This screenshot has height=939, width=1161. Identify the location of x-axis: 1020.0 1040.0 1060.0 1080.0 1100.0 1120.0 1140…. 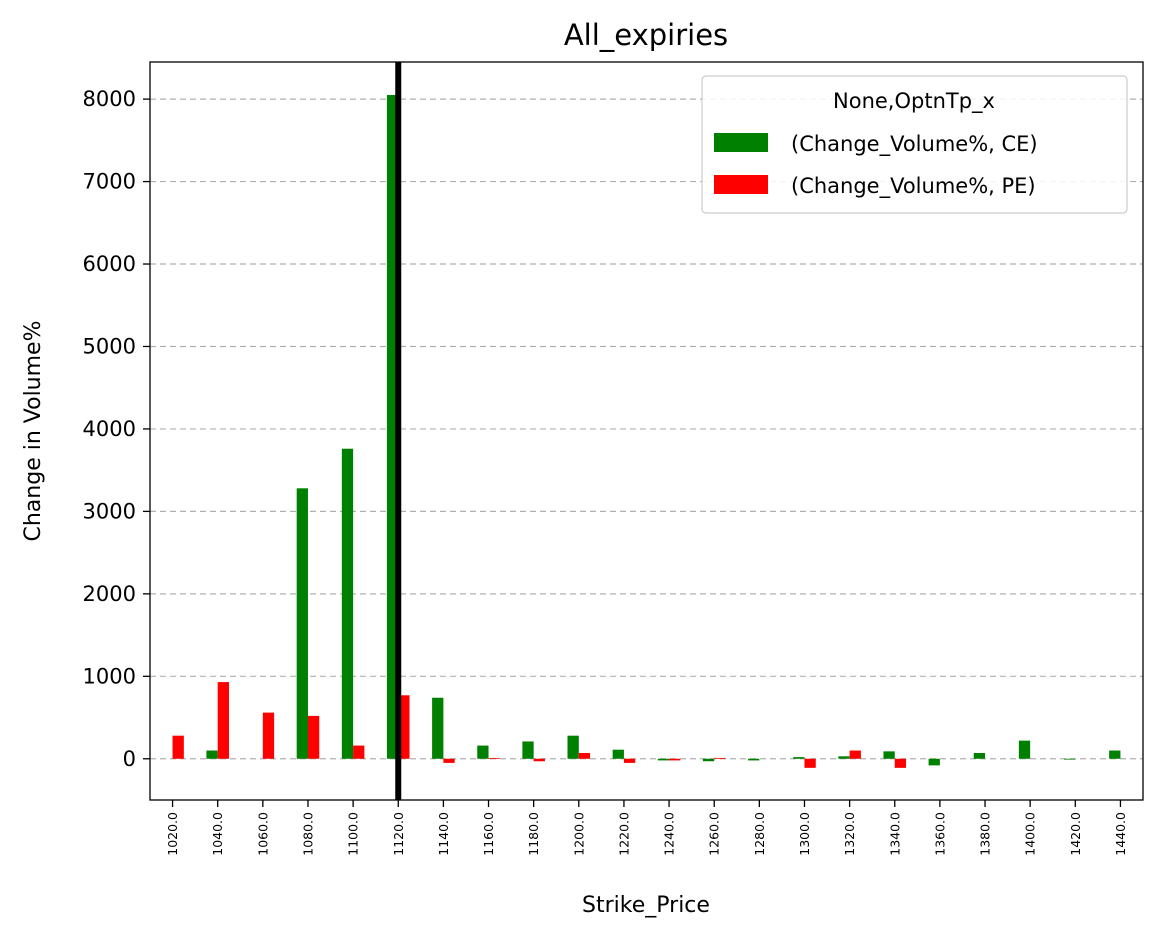
(646, 828).